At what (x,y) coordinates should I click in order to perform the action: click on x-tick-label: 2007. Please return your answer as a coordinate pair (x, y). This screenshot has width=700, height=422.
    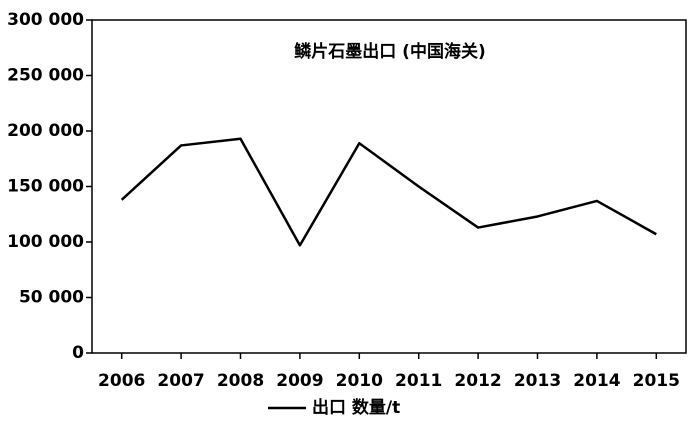
    Looking at the image, I should click on (180, 381).